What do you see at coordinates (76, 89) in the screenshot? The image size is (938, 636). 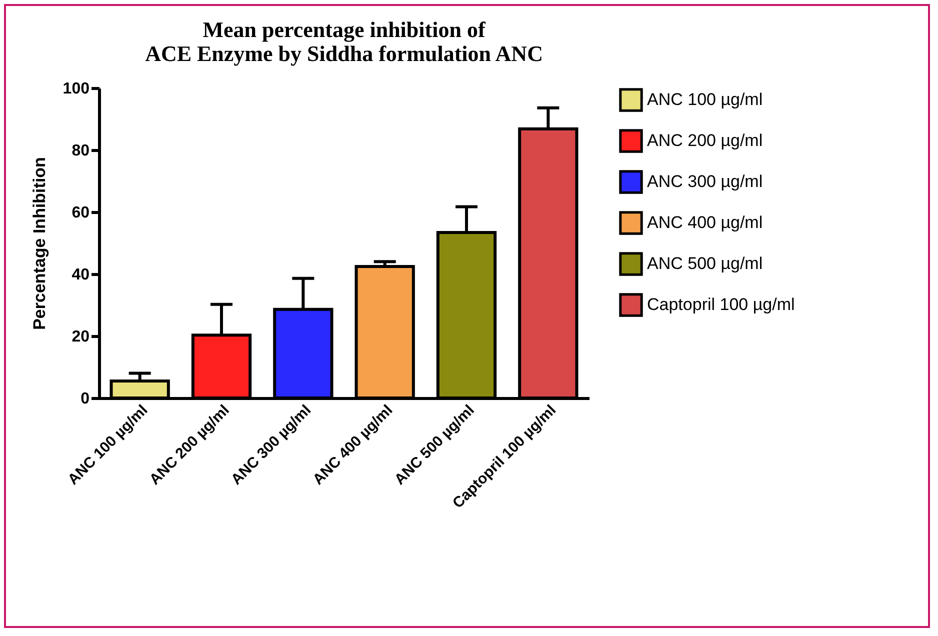 I see `y-tick-label: 100` at bounding box center [76, 89].